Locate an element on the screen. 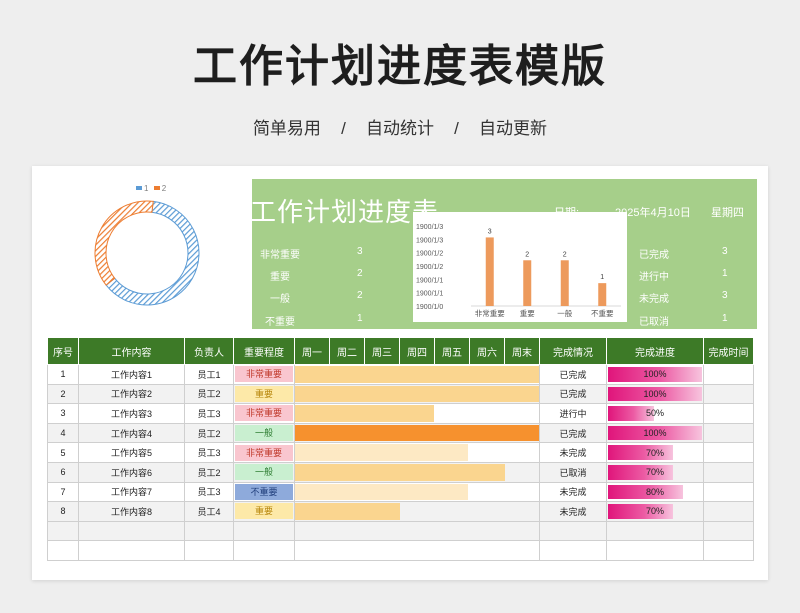  table-row: 8 工作内容8 员工4 重要 未完成 70% is located at coordinates (400, 511).